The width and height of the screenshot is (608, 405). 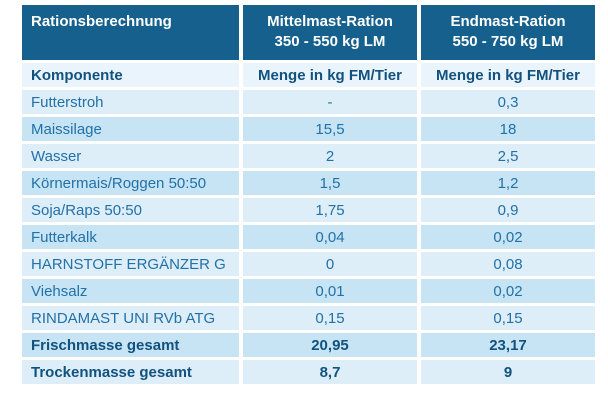 I want to click on component-name: Körnermais/Roggen 50:50, so click(x=130, y=183).